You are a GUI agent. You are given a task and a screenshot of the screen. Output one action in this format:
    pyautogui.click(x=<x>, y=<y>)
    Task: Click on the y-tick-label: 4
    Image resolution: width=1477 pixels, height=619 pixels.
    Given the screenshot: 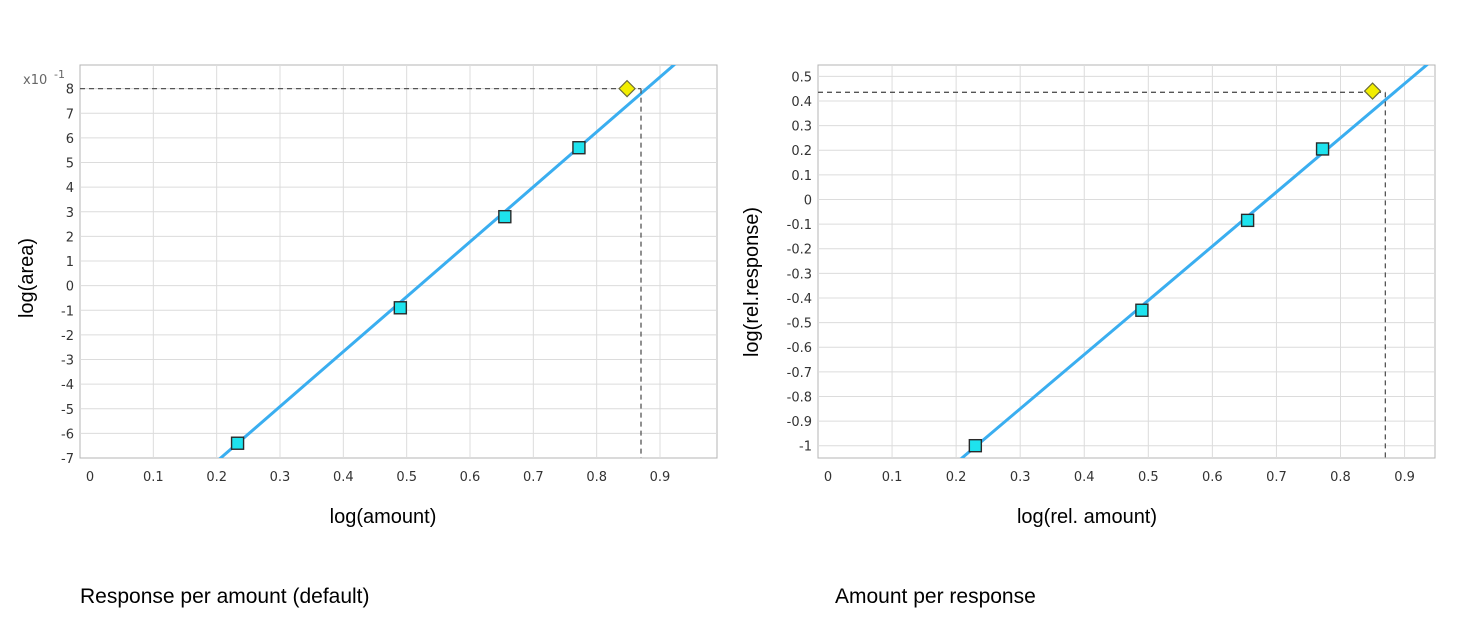 What is the action you would take?
    pyautogui.click(x=70, y=188)
    